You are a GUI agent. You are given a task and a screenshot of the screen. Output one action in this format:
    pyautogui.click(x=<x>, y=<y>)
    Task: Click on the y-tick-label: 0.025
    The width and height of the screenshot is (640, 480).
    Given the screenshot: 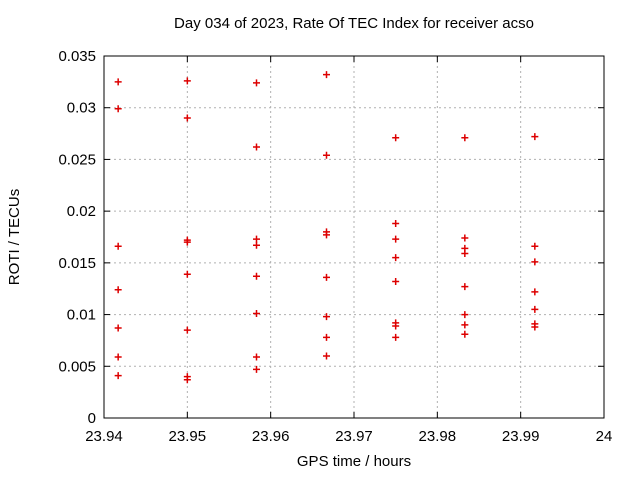 What is the action you would take?
    pyautogui.click(x=77, y=159)
    